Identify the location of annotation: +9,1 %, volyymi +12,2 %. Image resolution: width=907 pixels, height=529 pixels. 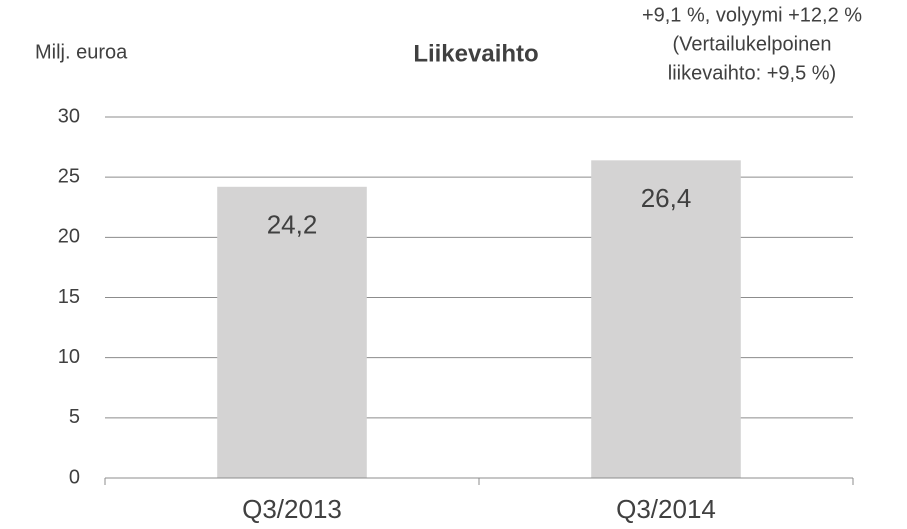
(752, 15).